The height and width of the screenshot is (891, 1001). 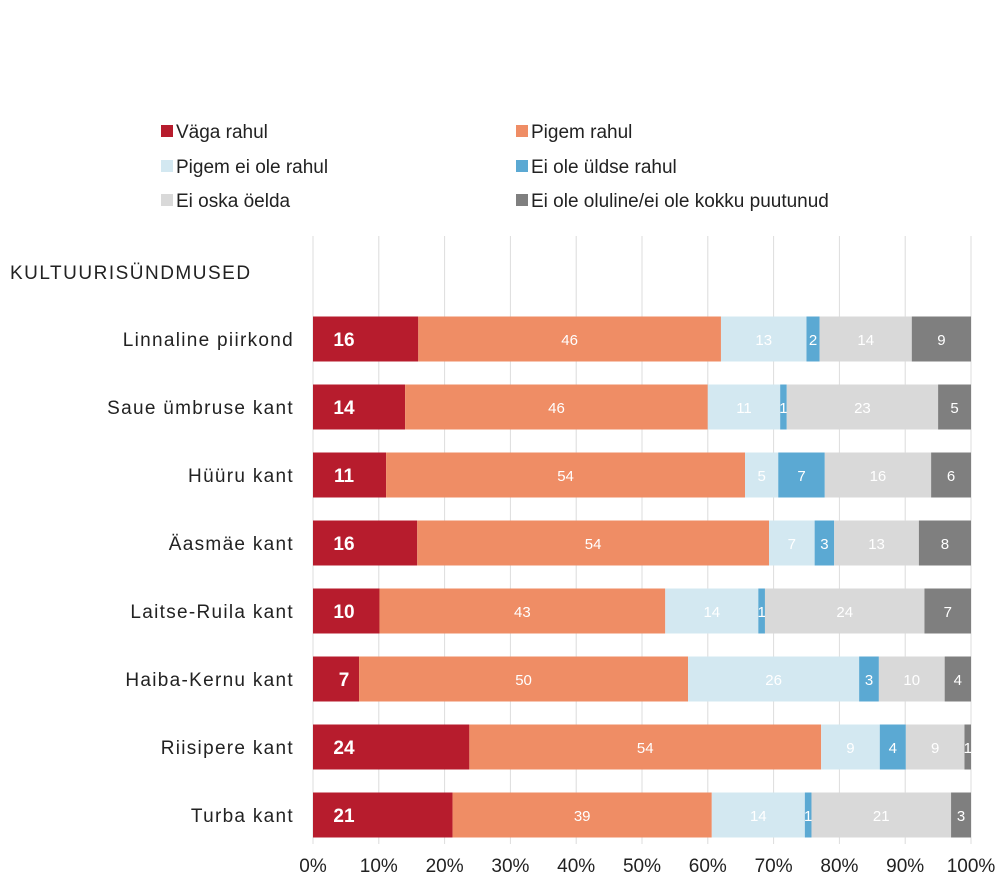 What do you see at coordinates (241, 476) in the screenshot?
I see `category-label: Hüüru kant` at bounding box center [241, 476].